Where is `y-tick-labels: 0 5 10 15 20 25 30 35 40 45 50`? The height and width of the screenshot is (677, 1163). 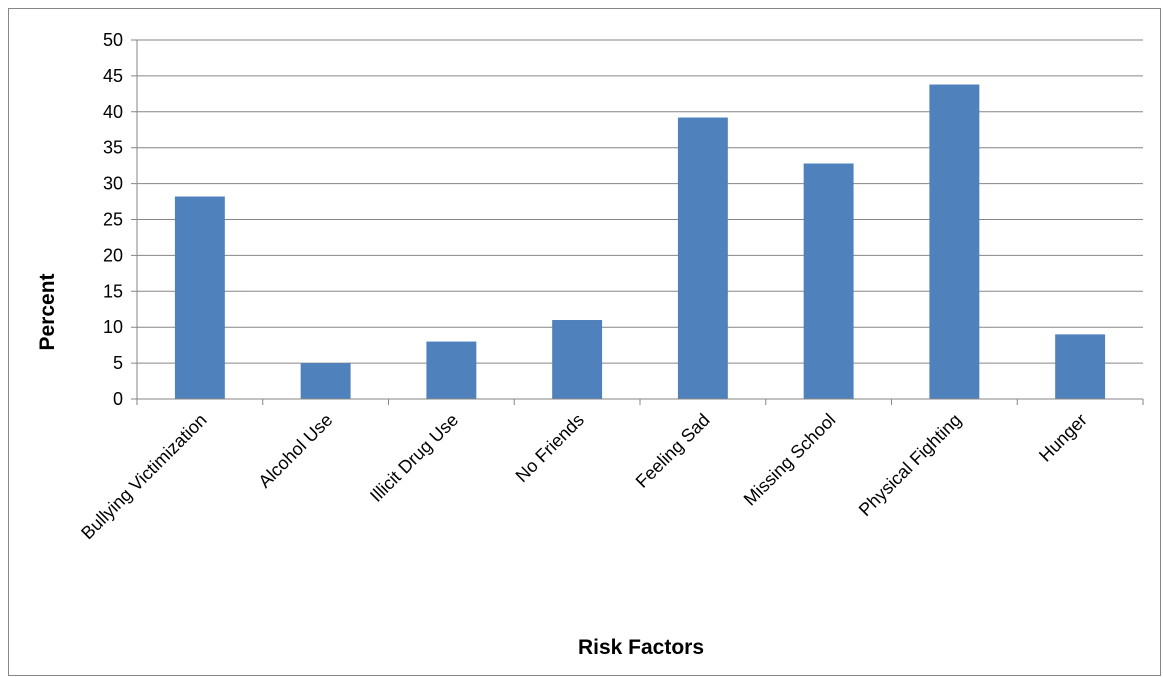
y-tick-labels: 0 5 10 15 20 25 30 35 40 45 50 is located at coordinates (113, 219).